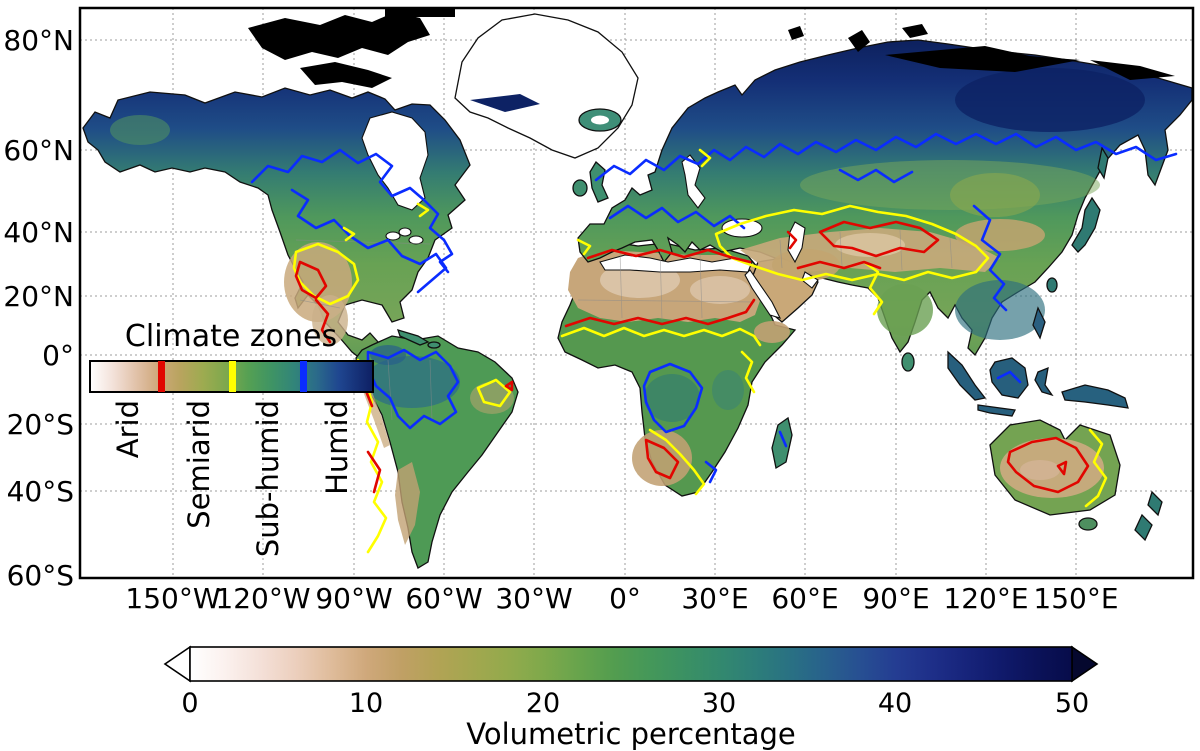  I want to click on lat-tick: 80°N, so click(38, 40).